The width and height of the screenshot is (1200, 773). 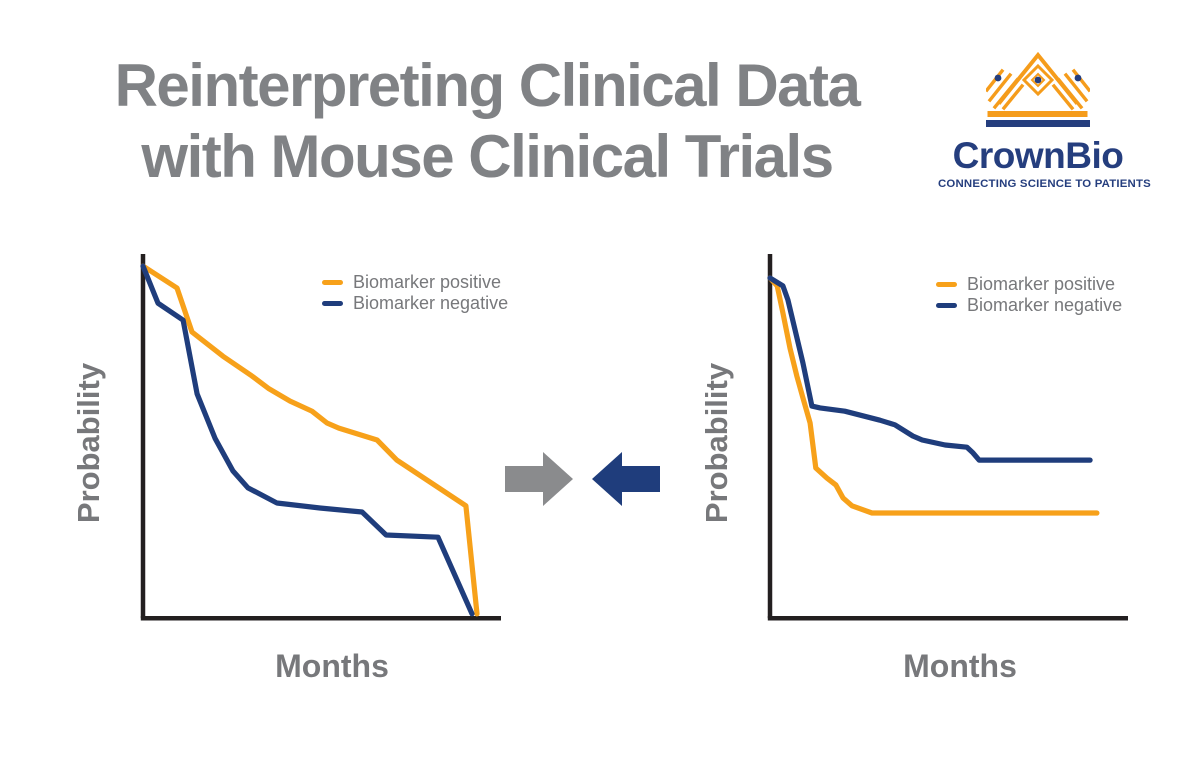 I want to click on crownbio-logo: CrownBio CONNECTING SCIENCE TO PATIENTS, so click(x=1044, y=120).